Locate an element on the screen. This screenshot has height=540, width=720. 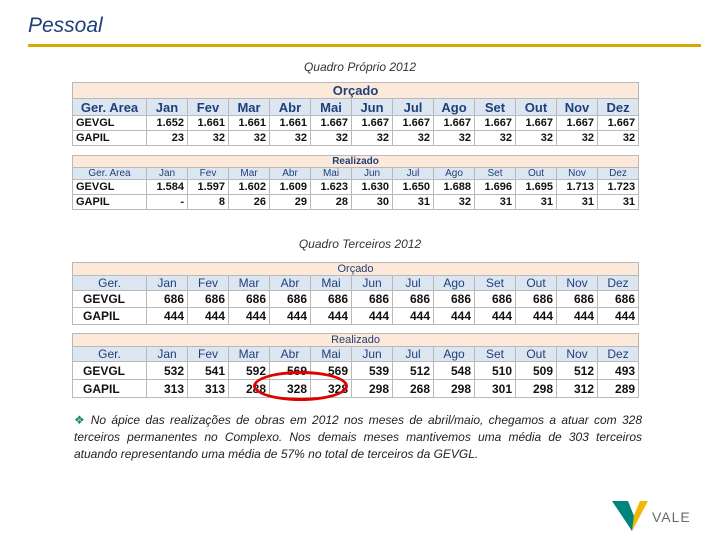
value-cell: 268 is located at coordinates (413, 388).